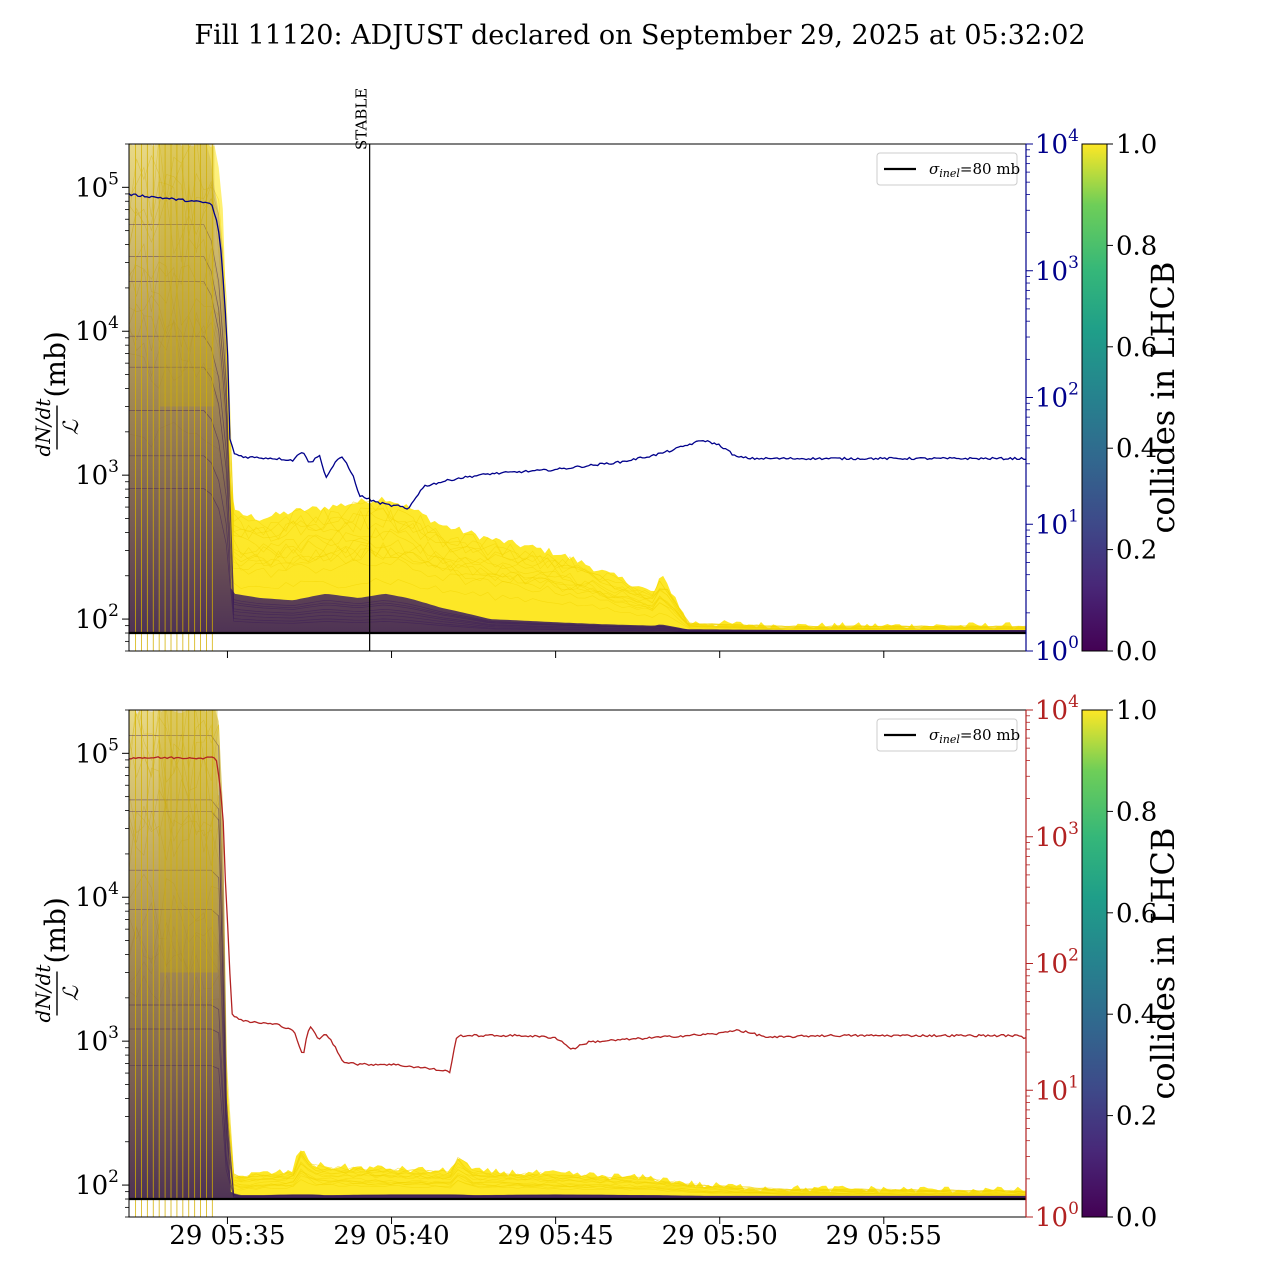 The image size is (1280, 1280). Describe the element at coordinates (1131, 398) in the screenshot. I see `top-colorbar: 0.0 0.2 0.4 0.6 0.8 1.0 collides in LHCB` at that location.